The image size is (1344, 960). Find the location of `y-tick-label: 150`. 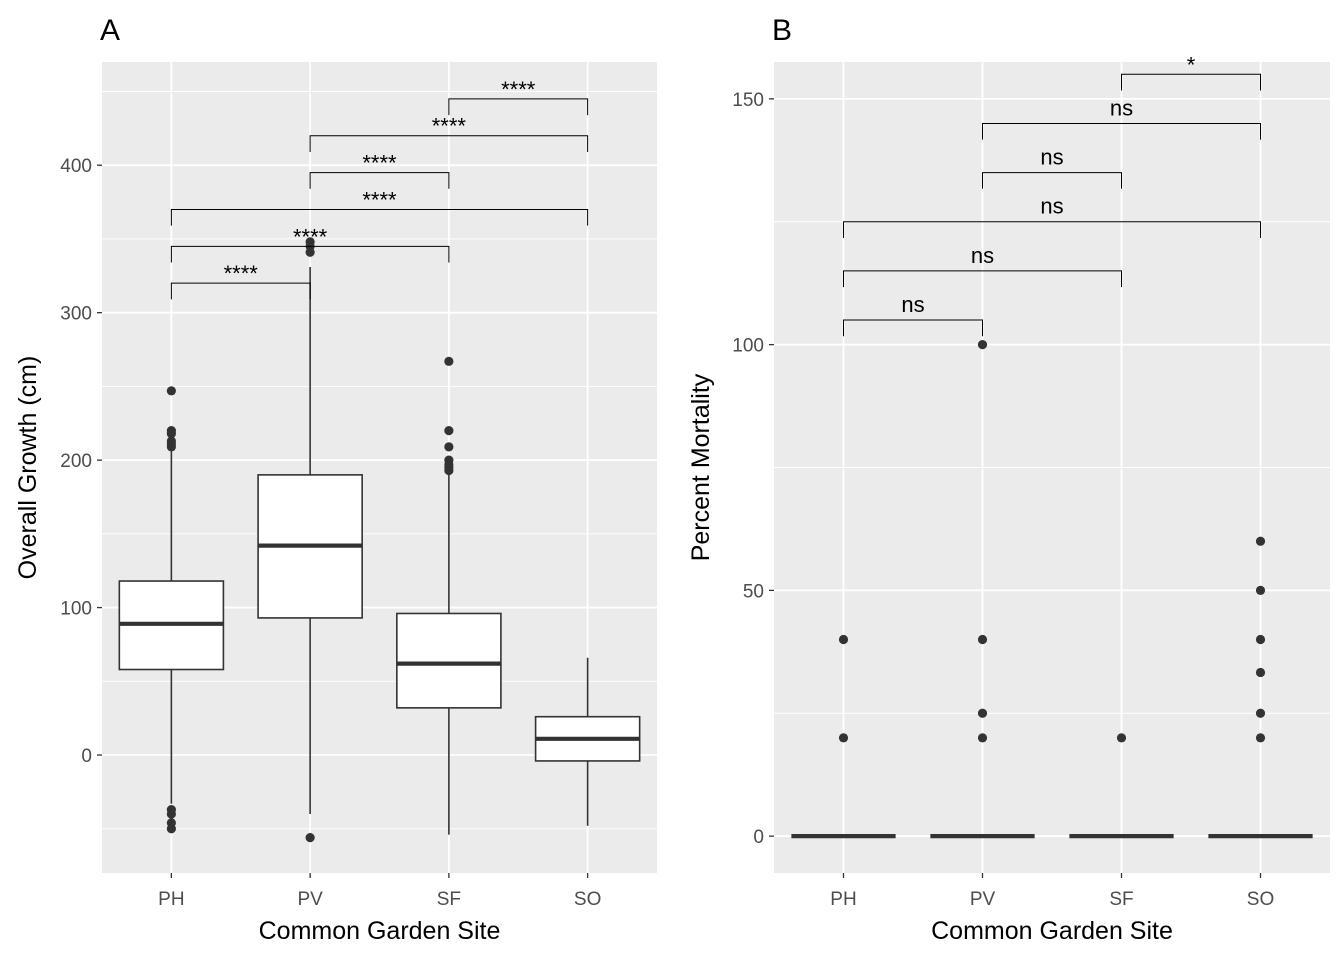

y-tick-label: 150 is located at coordinates (748, 100).